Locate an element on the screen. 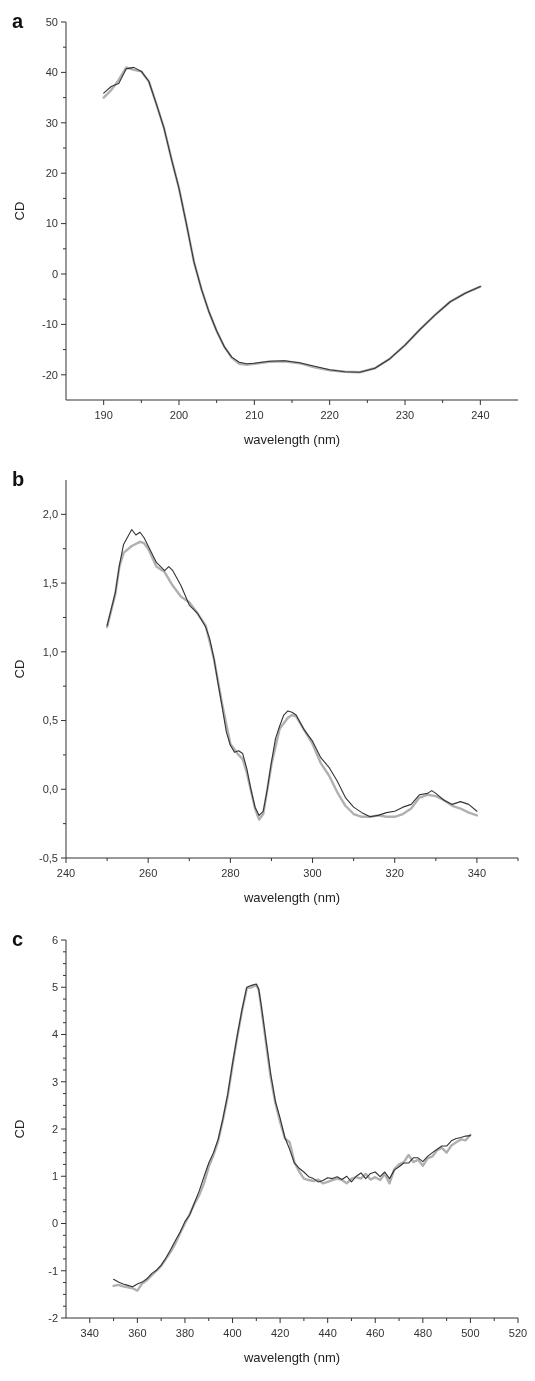 The width and height of the screenshot is (535, 1381). chart-title: a is located at coordinates (18, 21).